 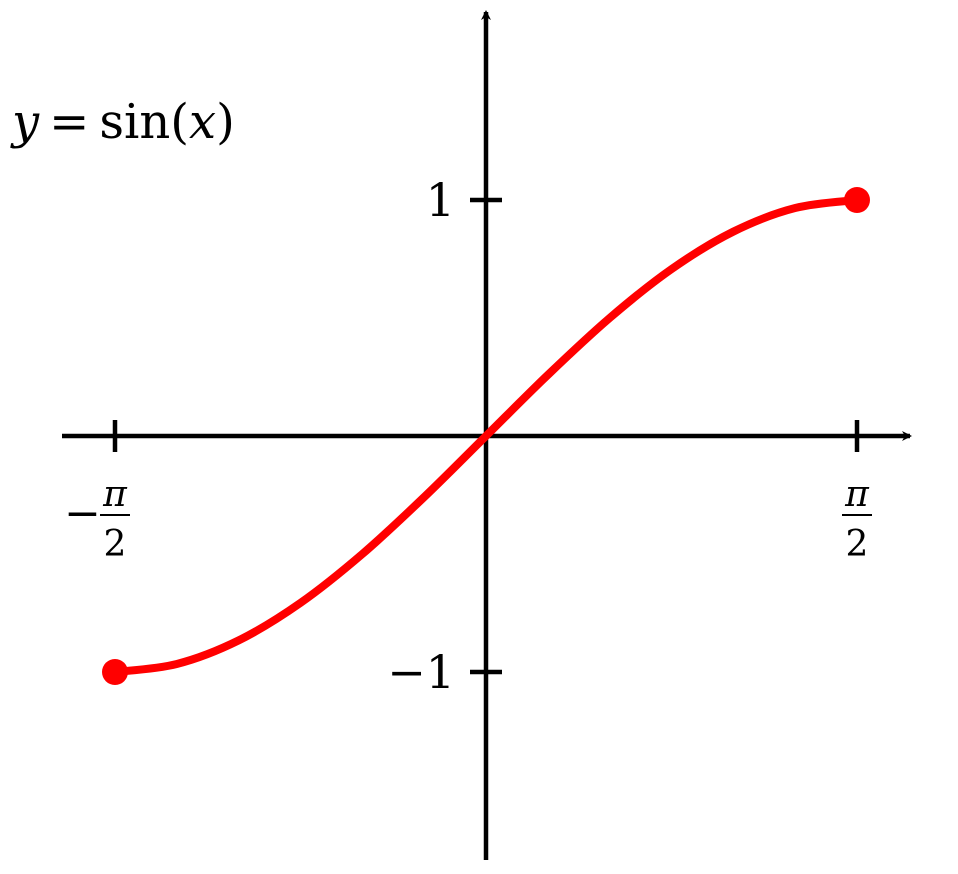 I want to click on x-tick-sign: −, so click(x=82, y=513).